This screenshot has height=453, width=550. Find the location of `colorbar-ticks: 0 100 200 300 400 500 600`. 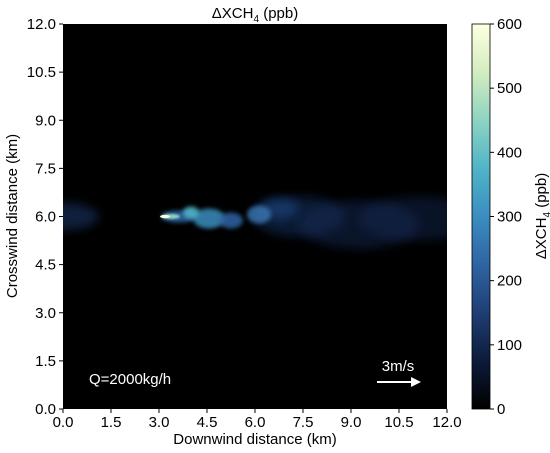

colorbar-ticks: 0 100 200 300 400 500 600 is located at coordinates (506, 217).